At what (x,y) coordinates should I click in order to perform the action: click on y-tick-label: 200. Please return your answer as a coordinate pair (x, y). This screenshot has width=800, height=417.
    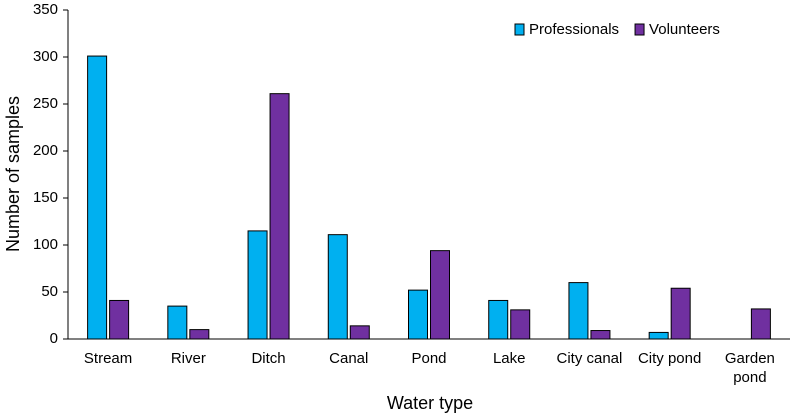
    Looking at the image, I should click on (45, 150).